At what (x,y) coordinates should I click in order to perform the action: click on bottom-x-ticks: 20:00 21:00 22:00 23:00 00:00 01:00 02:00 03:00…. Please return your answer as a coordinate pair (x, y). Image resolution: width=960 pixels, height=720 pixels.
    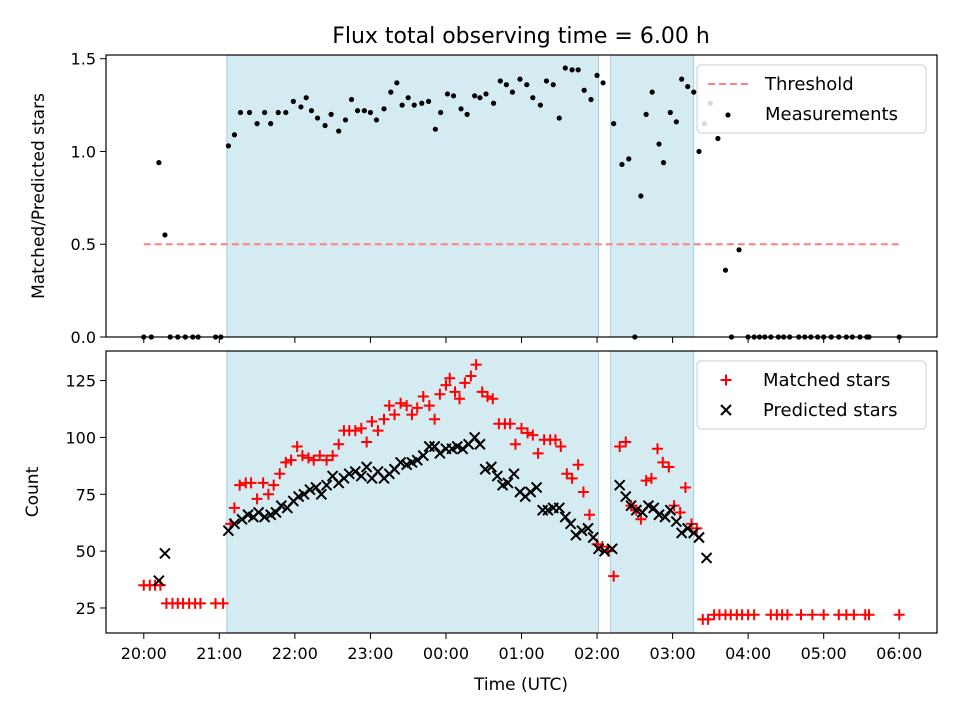
    Looking at the image, I should click on (521, 648).